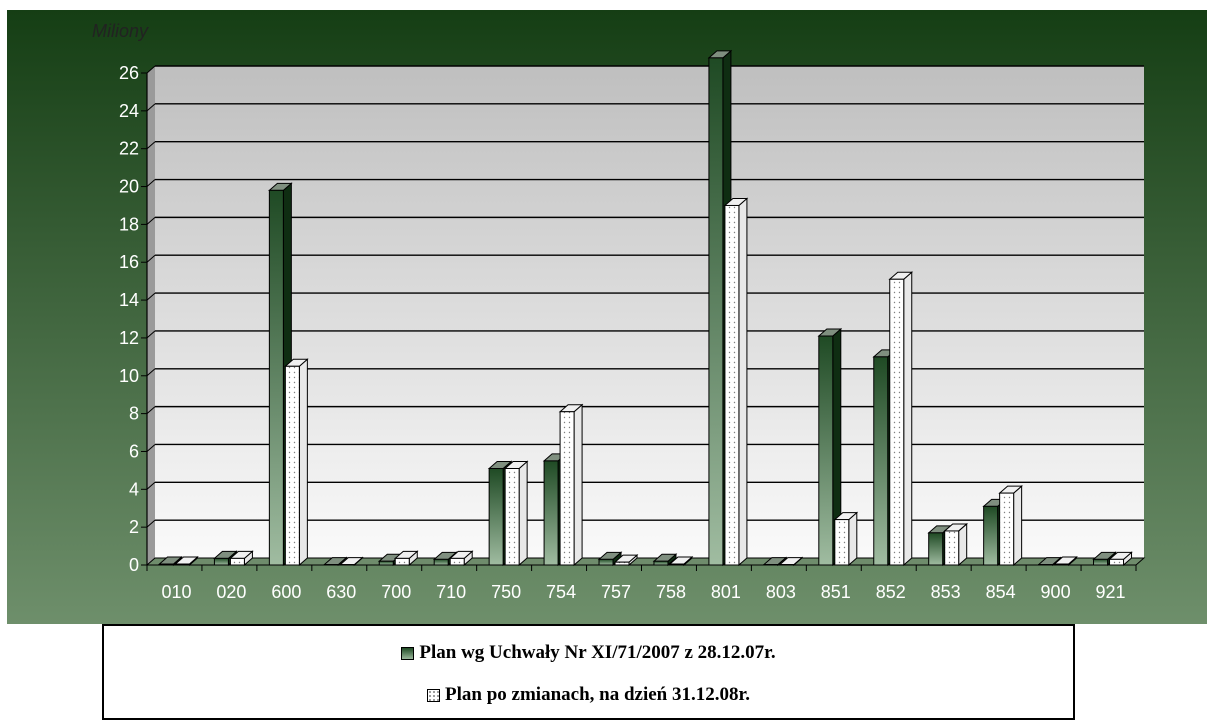 This screenshot has height=722, width=1214. I want to click on x-tick-label: 600, so click(286, 592).